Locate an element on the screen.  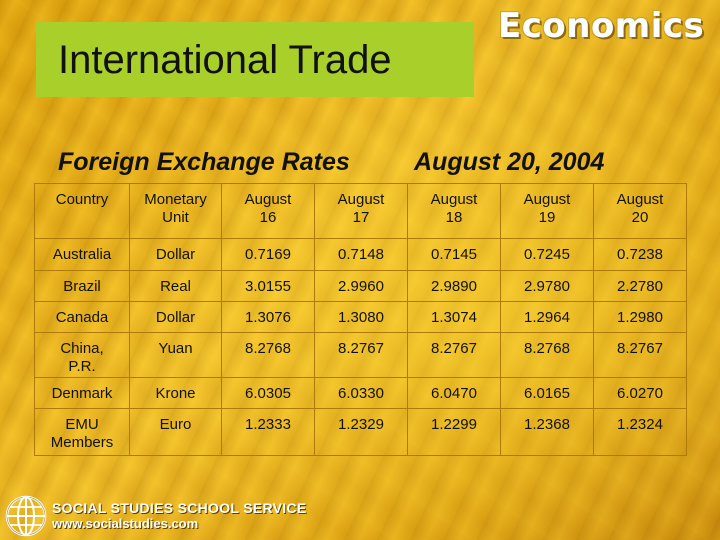
cell-text: 1.3080 is located at coordinates (361, 317).